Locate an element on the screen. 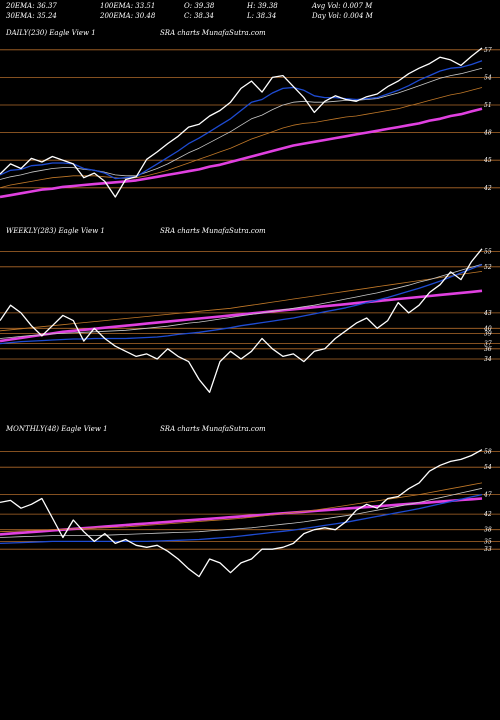 This screenshot has height=720, width=500. monthly-tick-label: 58 is located at coordinates (488, 452).